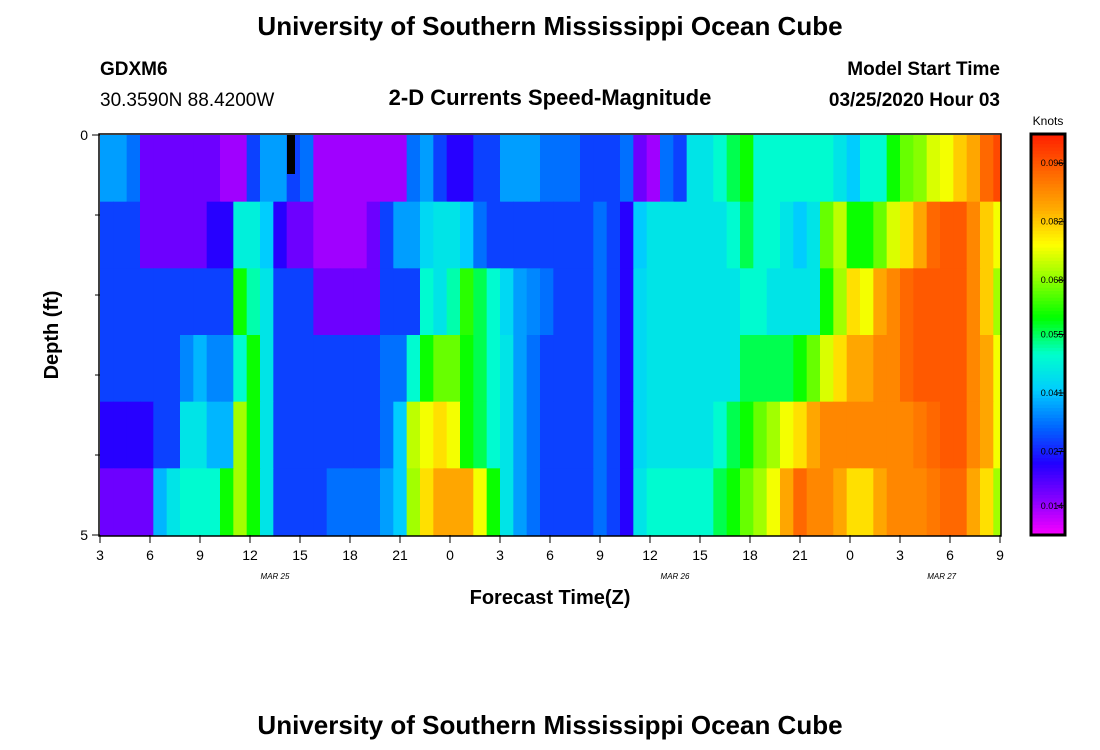 Image resolution: width=1100 pixels, height=750 pixels. I want to click on x-tick-label: 9, so click(1000, 555).